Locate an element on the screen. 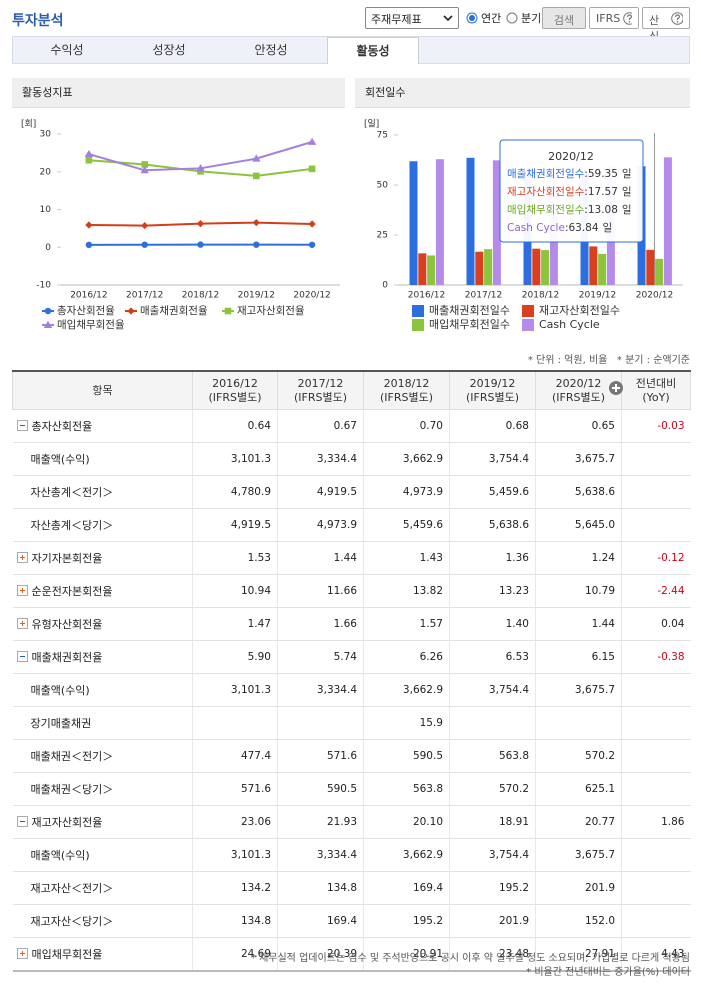  tab: 활동성 is located at coordinates (373, 50).